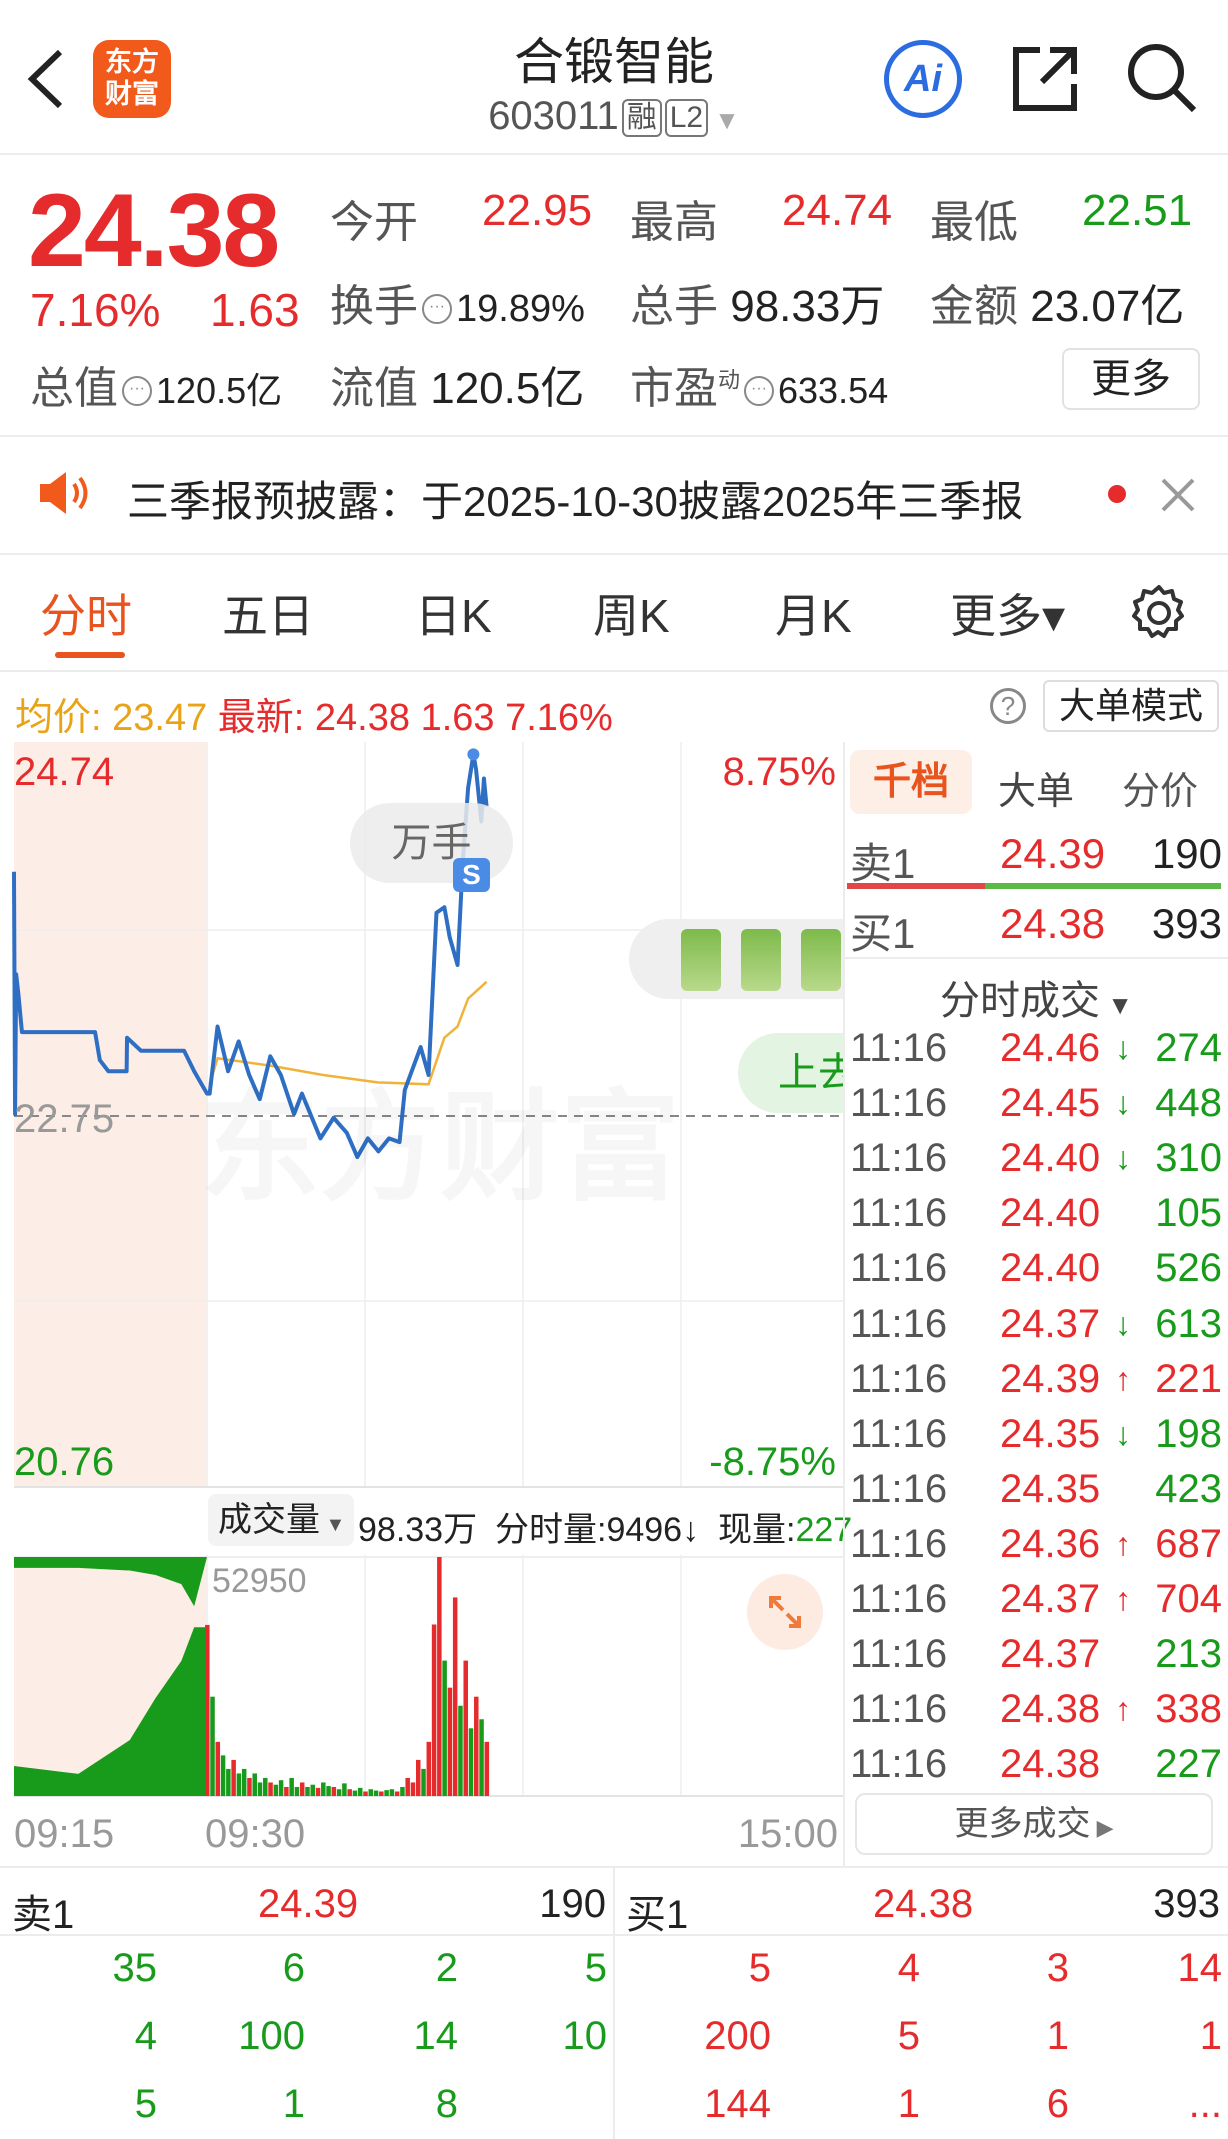 This screenshot has height=2139, width=1228. What do you see at coordinates (785, 1530) in the screenshot?
I see `current-volume: 现量:227` at bounding box center [785, 1530].